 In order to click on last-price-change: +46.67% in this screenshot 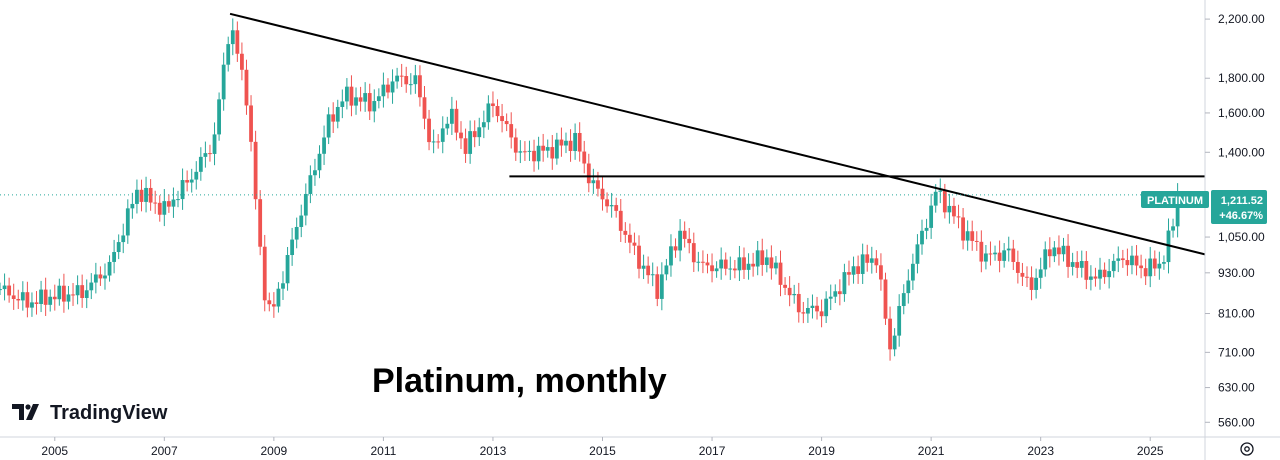, I will do `click(1241, 216)`.